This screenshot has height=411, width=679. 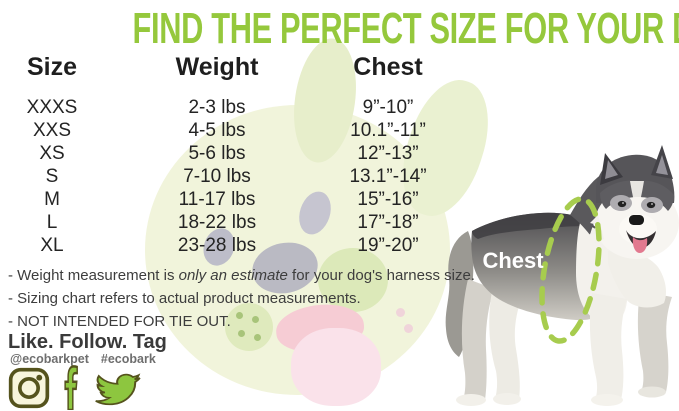 What do you see at coordinates (634, 202) in the screenshot?
I see `dog-head` at bounding box center [634, 202].